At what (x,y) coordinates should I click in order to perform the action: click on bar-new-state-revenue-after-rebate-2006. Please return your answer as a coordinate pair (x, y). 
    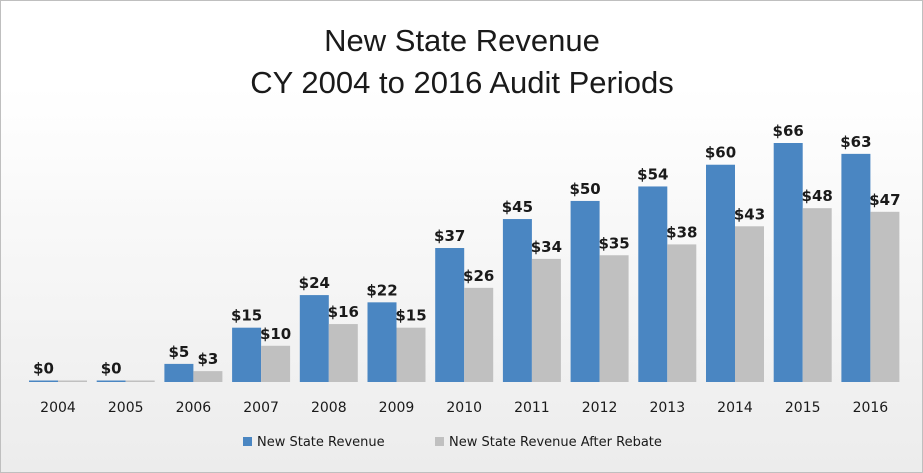
    Looking at the image, I should click on (208, 376).